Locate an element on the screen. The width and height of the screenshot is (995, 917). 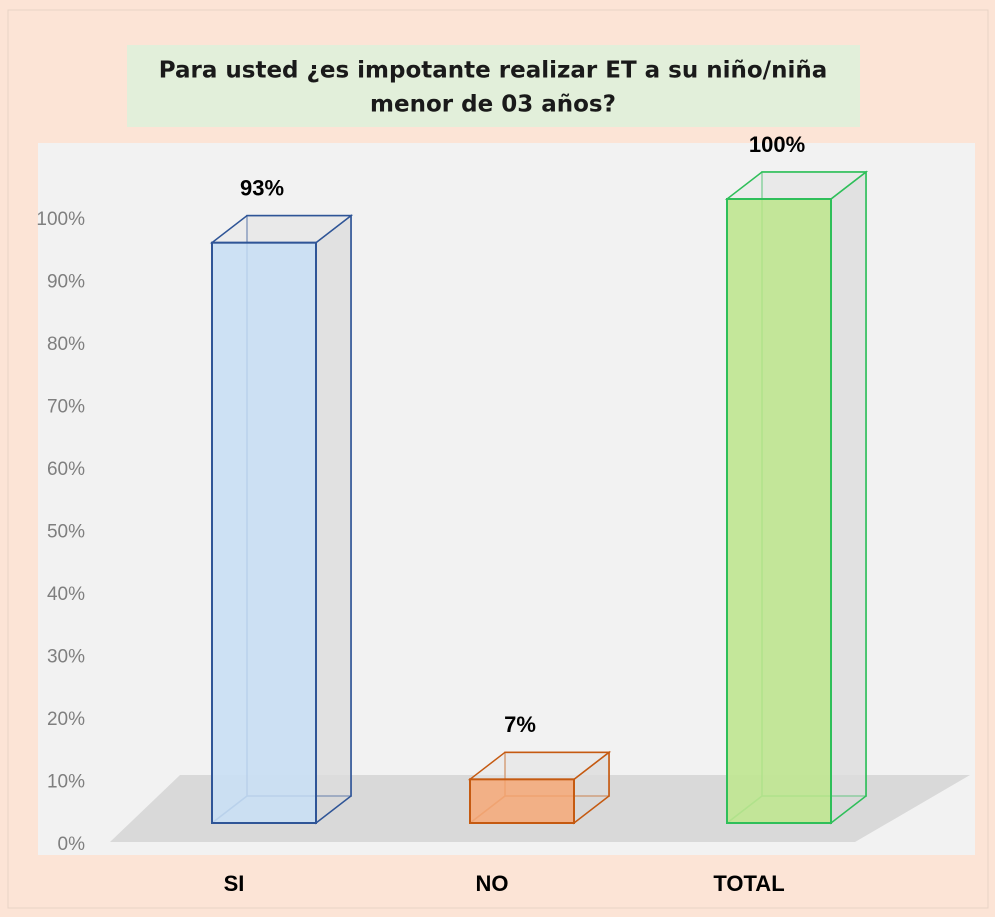
y-tick-label: 10% is located at coordinates (66, 782).